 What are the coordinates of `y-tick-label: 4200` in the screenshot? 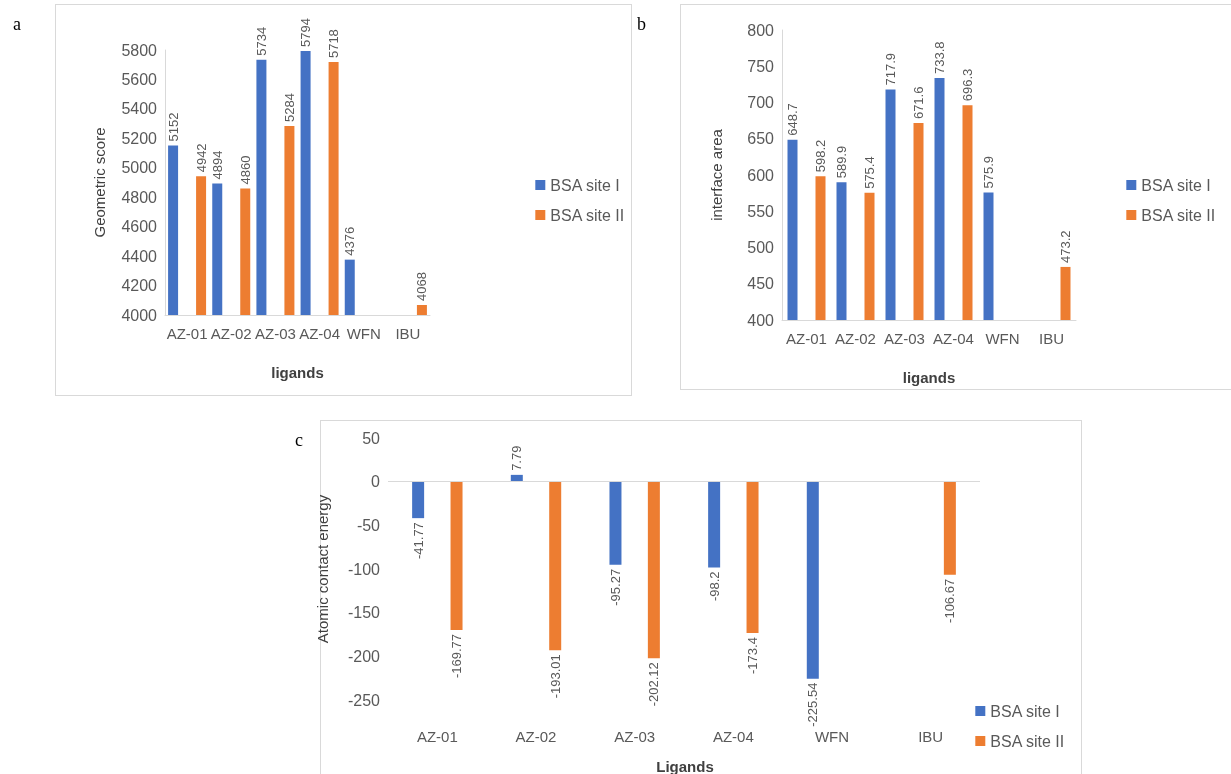 It's located at (139, 286).